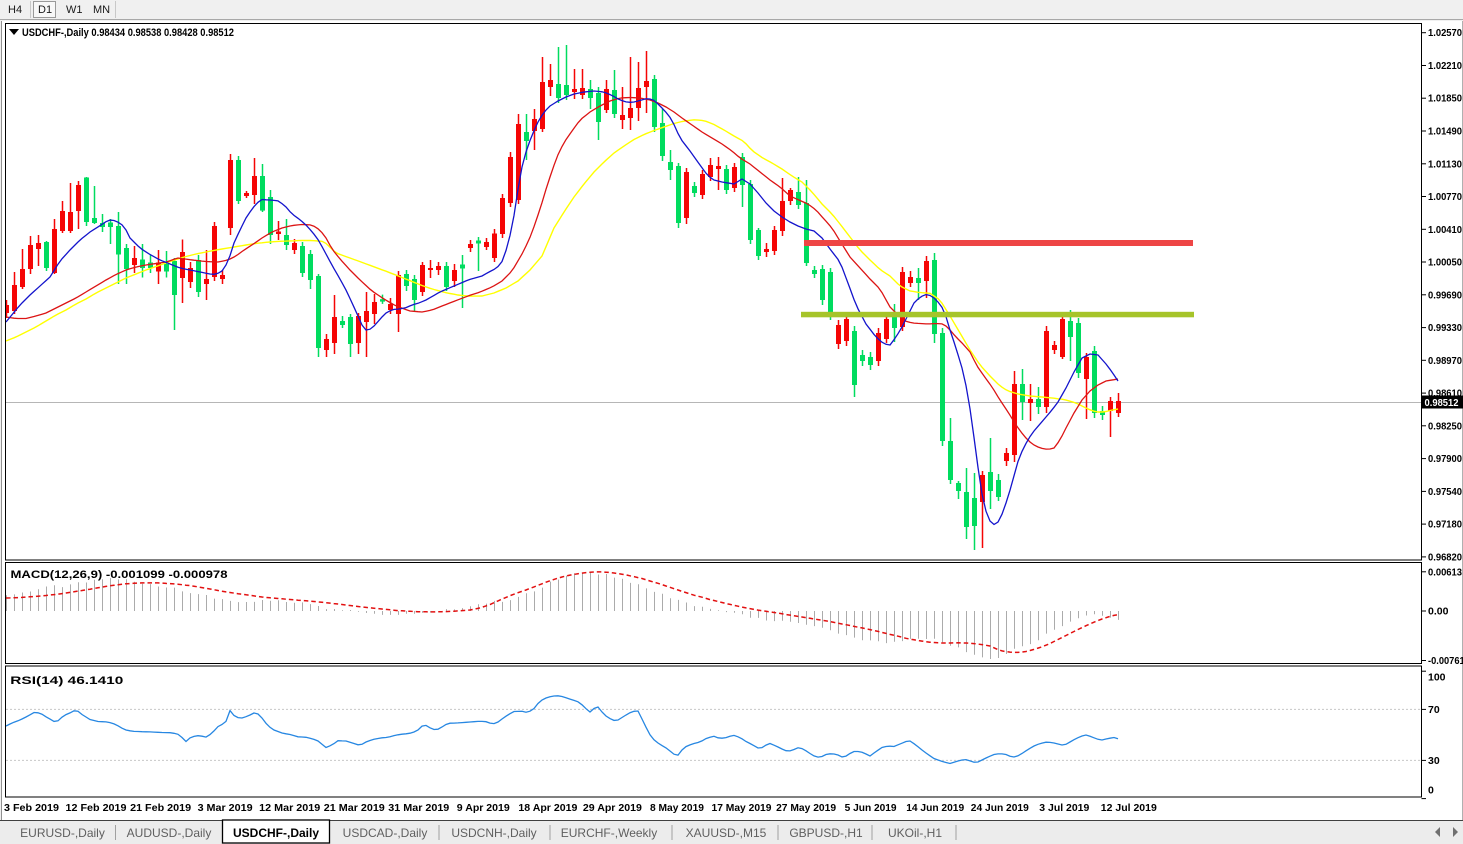 The image size is (1463, 844). I want to click on svg-text: 3 Feb 2019, so click(31, 808).